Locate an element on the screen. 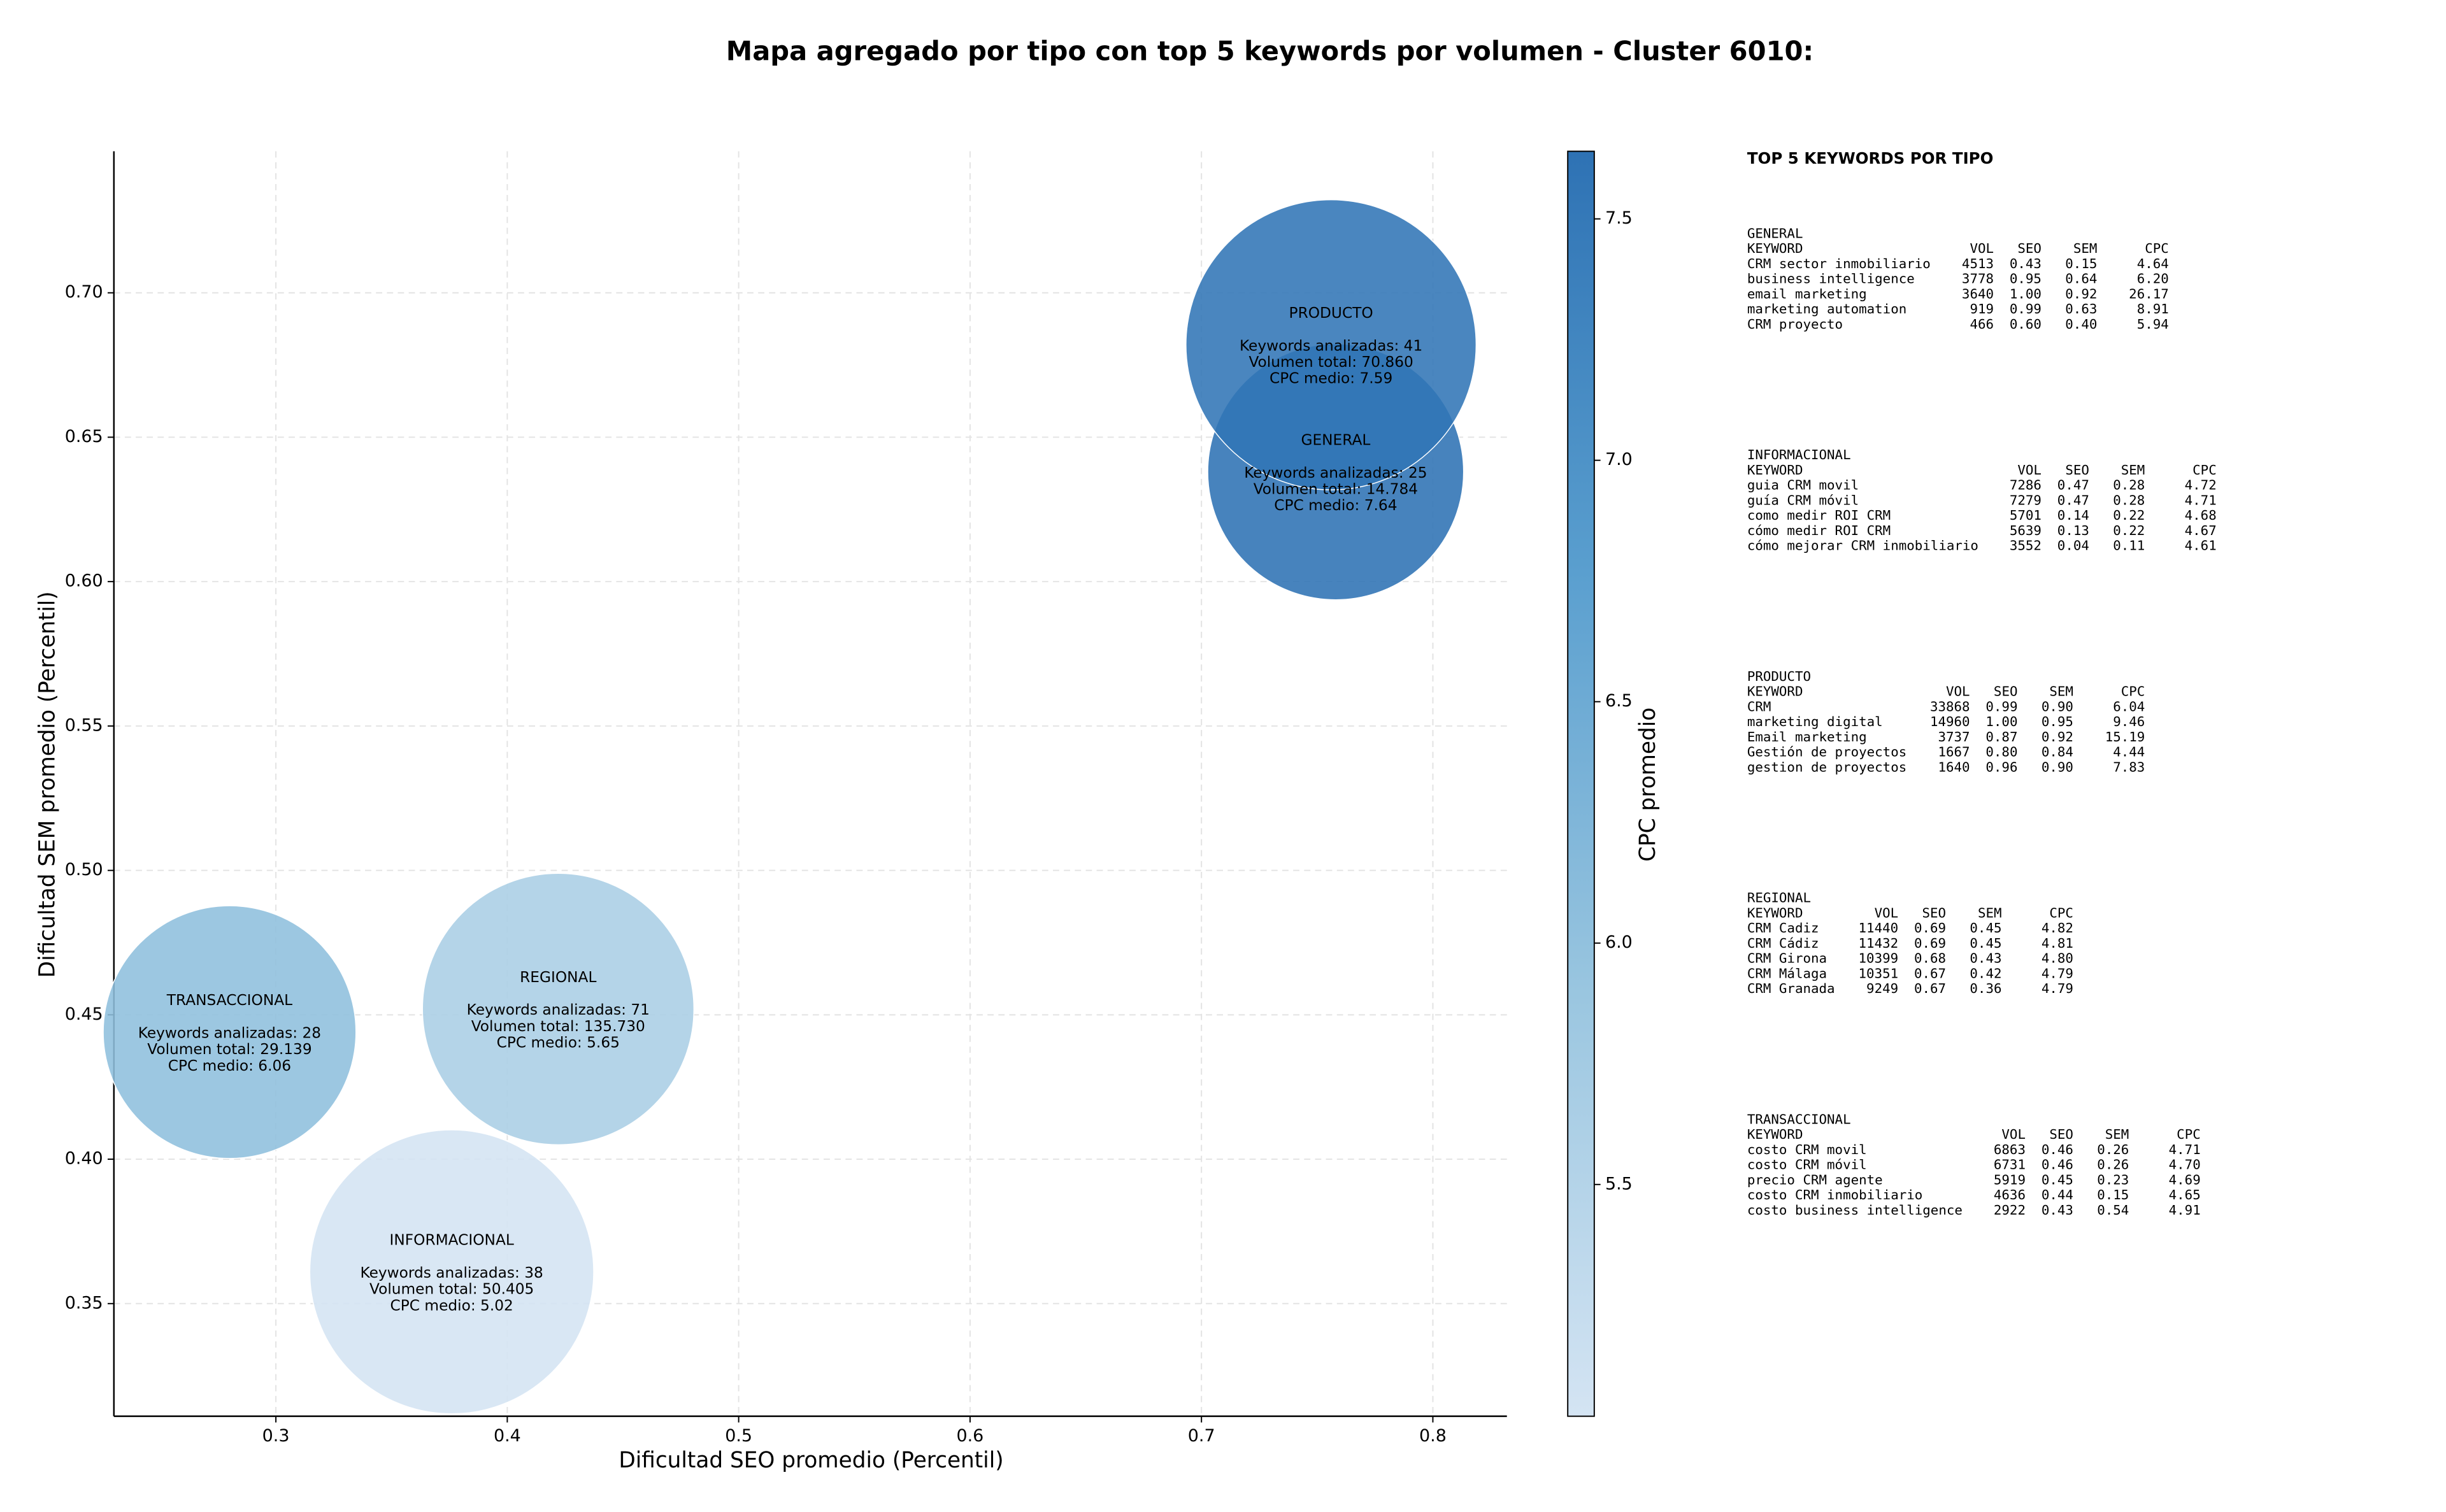  y-tick-label: 0.70 is located at coordinates (84, 292).